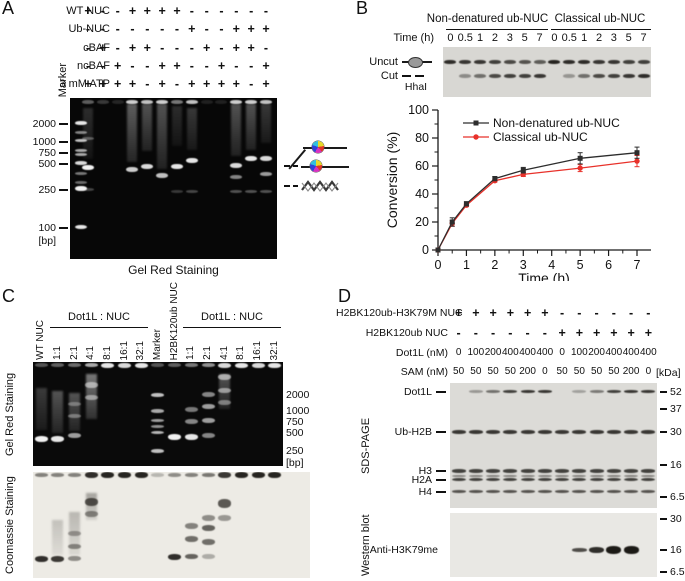 The image size is (685, 581). What do you see at coordinates (392, 180) in the screenshot?
I see `y-axis-label: Conversion (%)` at bounding box center [392, 180].